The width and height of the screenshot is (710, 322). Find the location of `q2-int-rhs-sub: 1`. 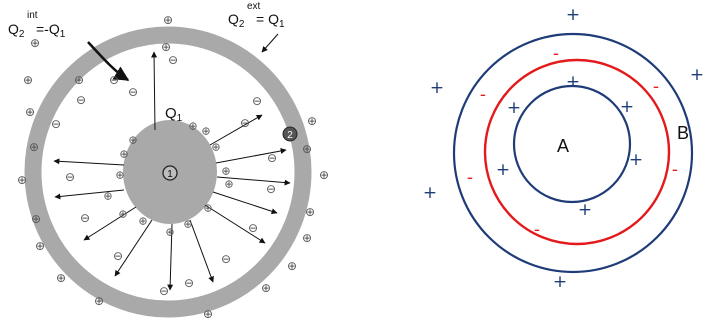

q2-int-rhs-sub: 1 is located at coordinates (63, 34).